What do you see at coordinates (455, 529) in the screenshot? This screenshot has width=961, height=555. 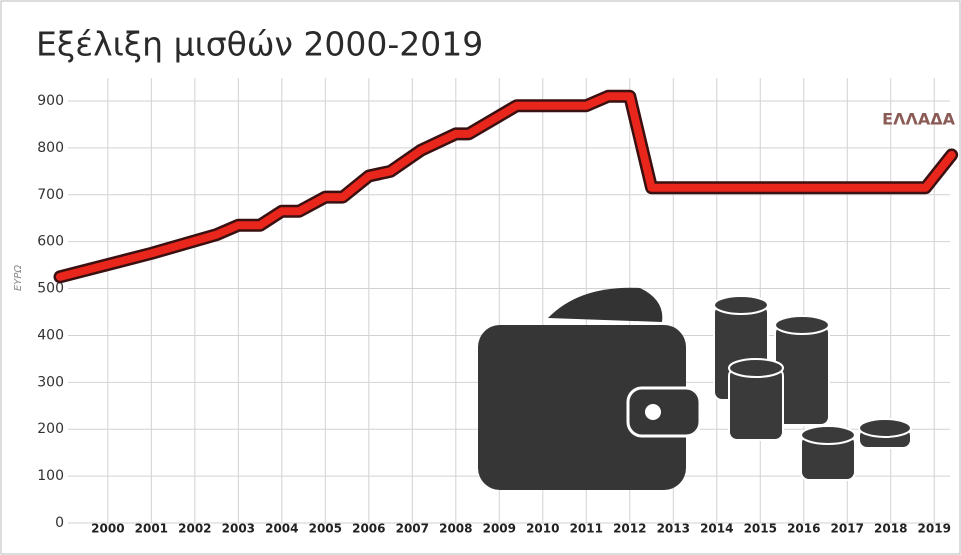 I see `x-tick-label: 2008` at bounding box center [455, 529].